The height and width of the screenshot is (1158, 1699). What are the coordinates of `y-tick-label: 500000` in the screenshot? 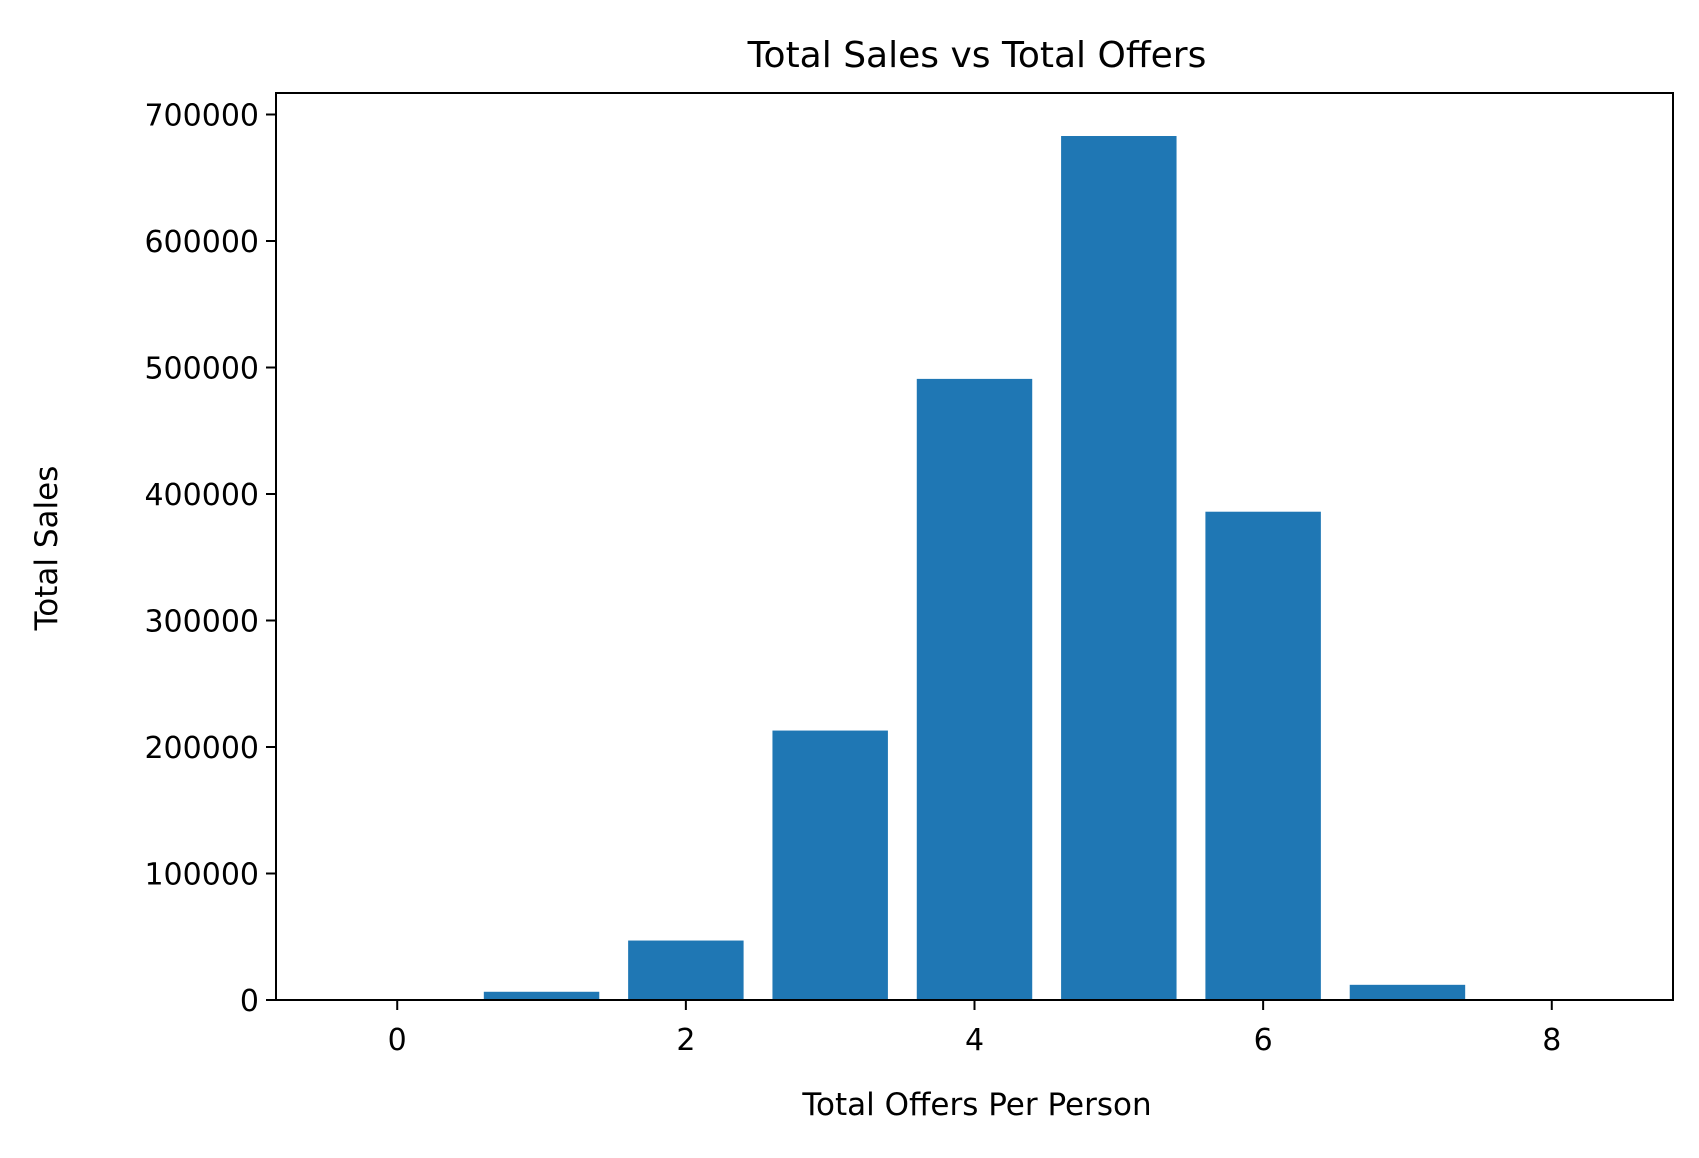 It's located at (201, 369).